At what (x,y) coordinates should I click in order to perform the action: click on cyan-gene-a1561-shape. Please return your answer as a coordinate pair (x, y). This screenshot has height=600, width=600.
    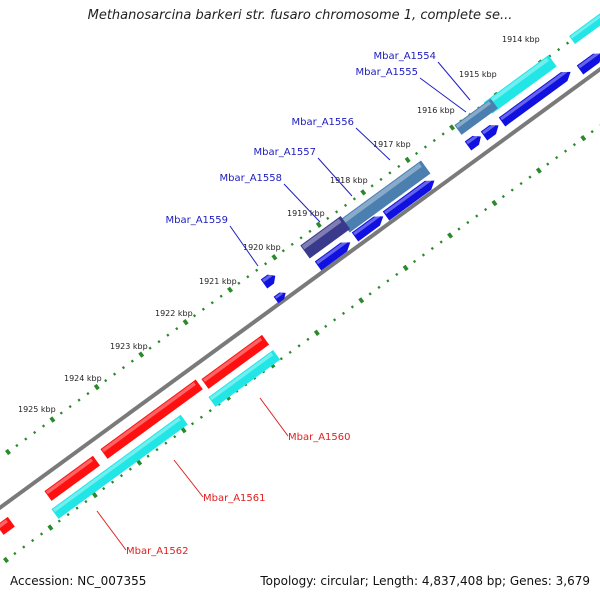
    Looking at the image, I should click on (119, 466).